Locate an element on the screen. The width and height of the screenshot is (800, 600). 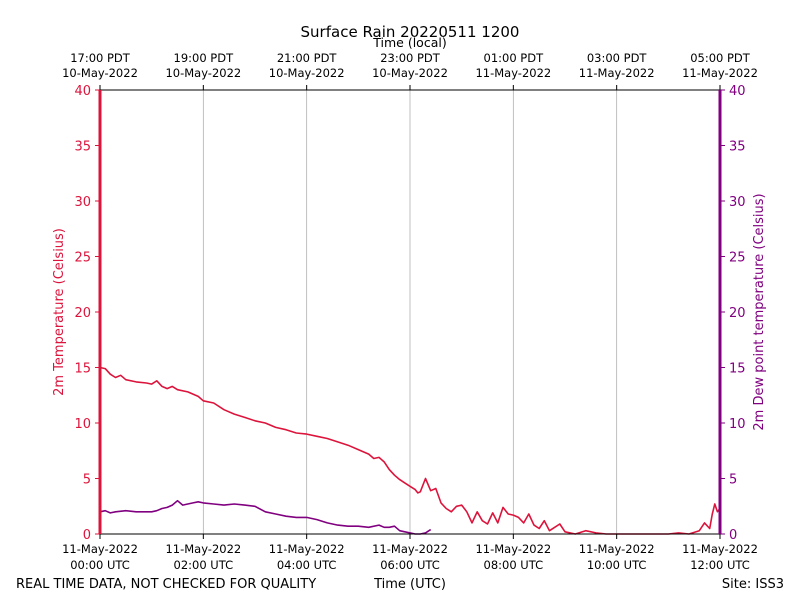
left-axis-label: 2m Temperature (Celsius) is located at coordinates (59, 312).